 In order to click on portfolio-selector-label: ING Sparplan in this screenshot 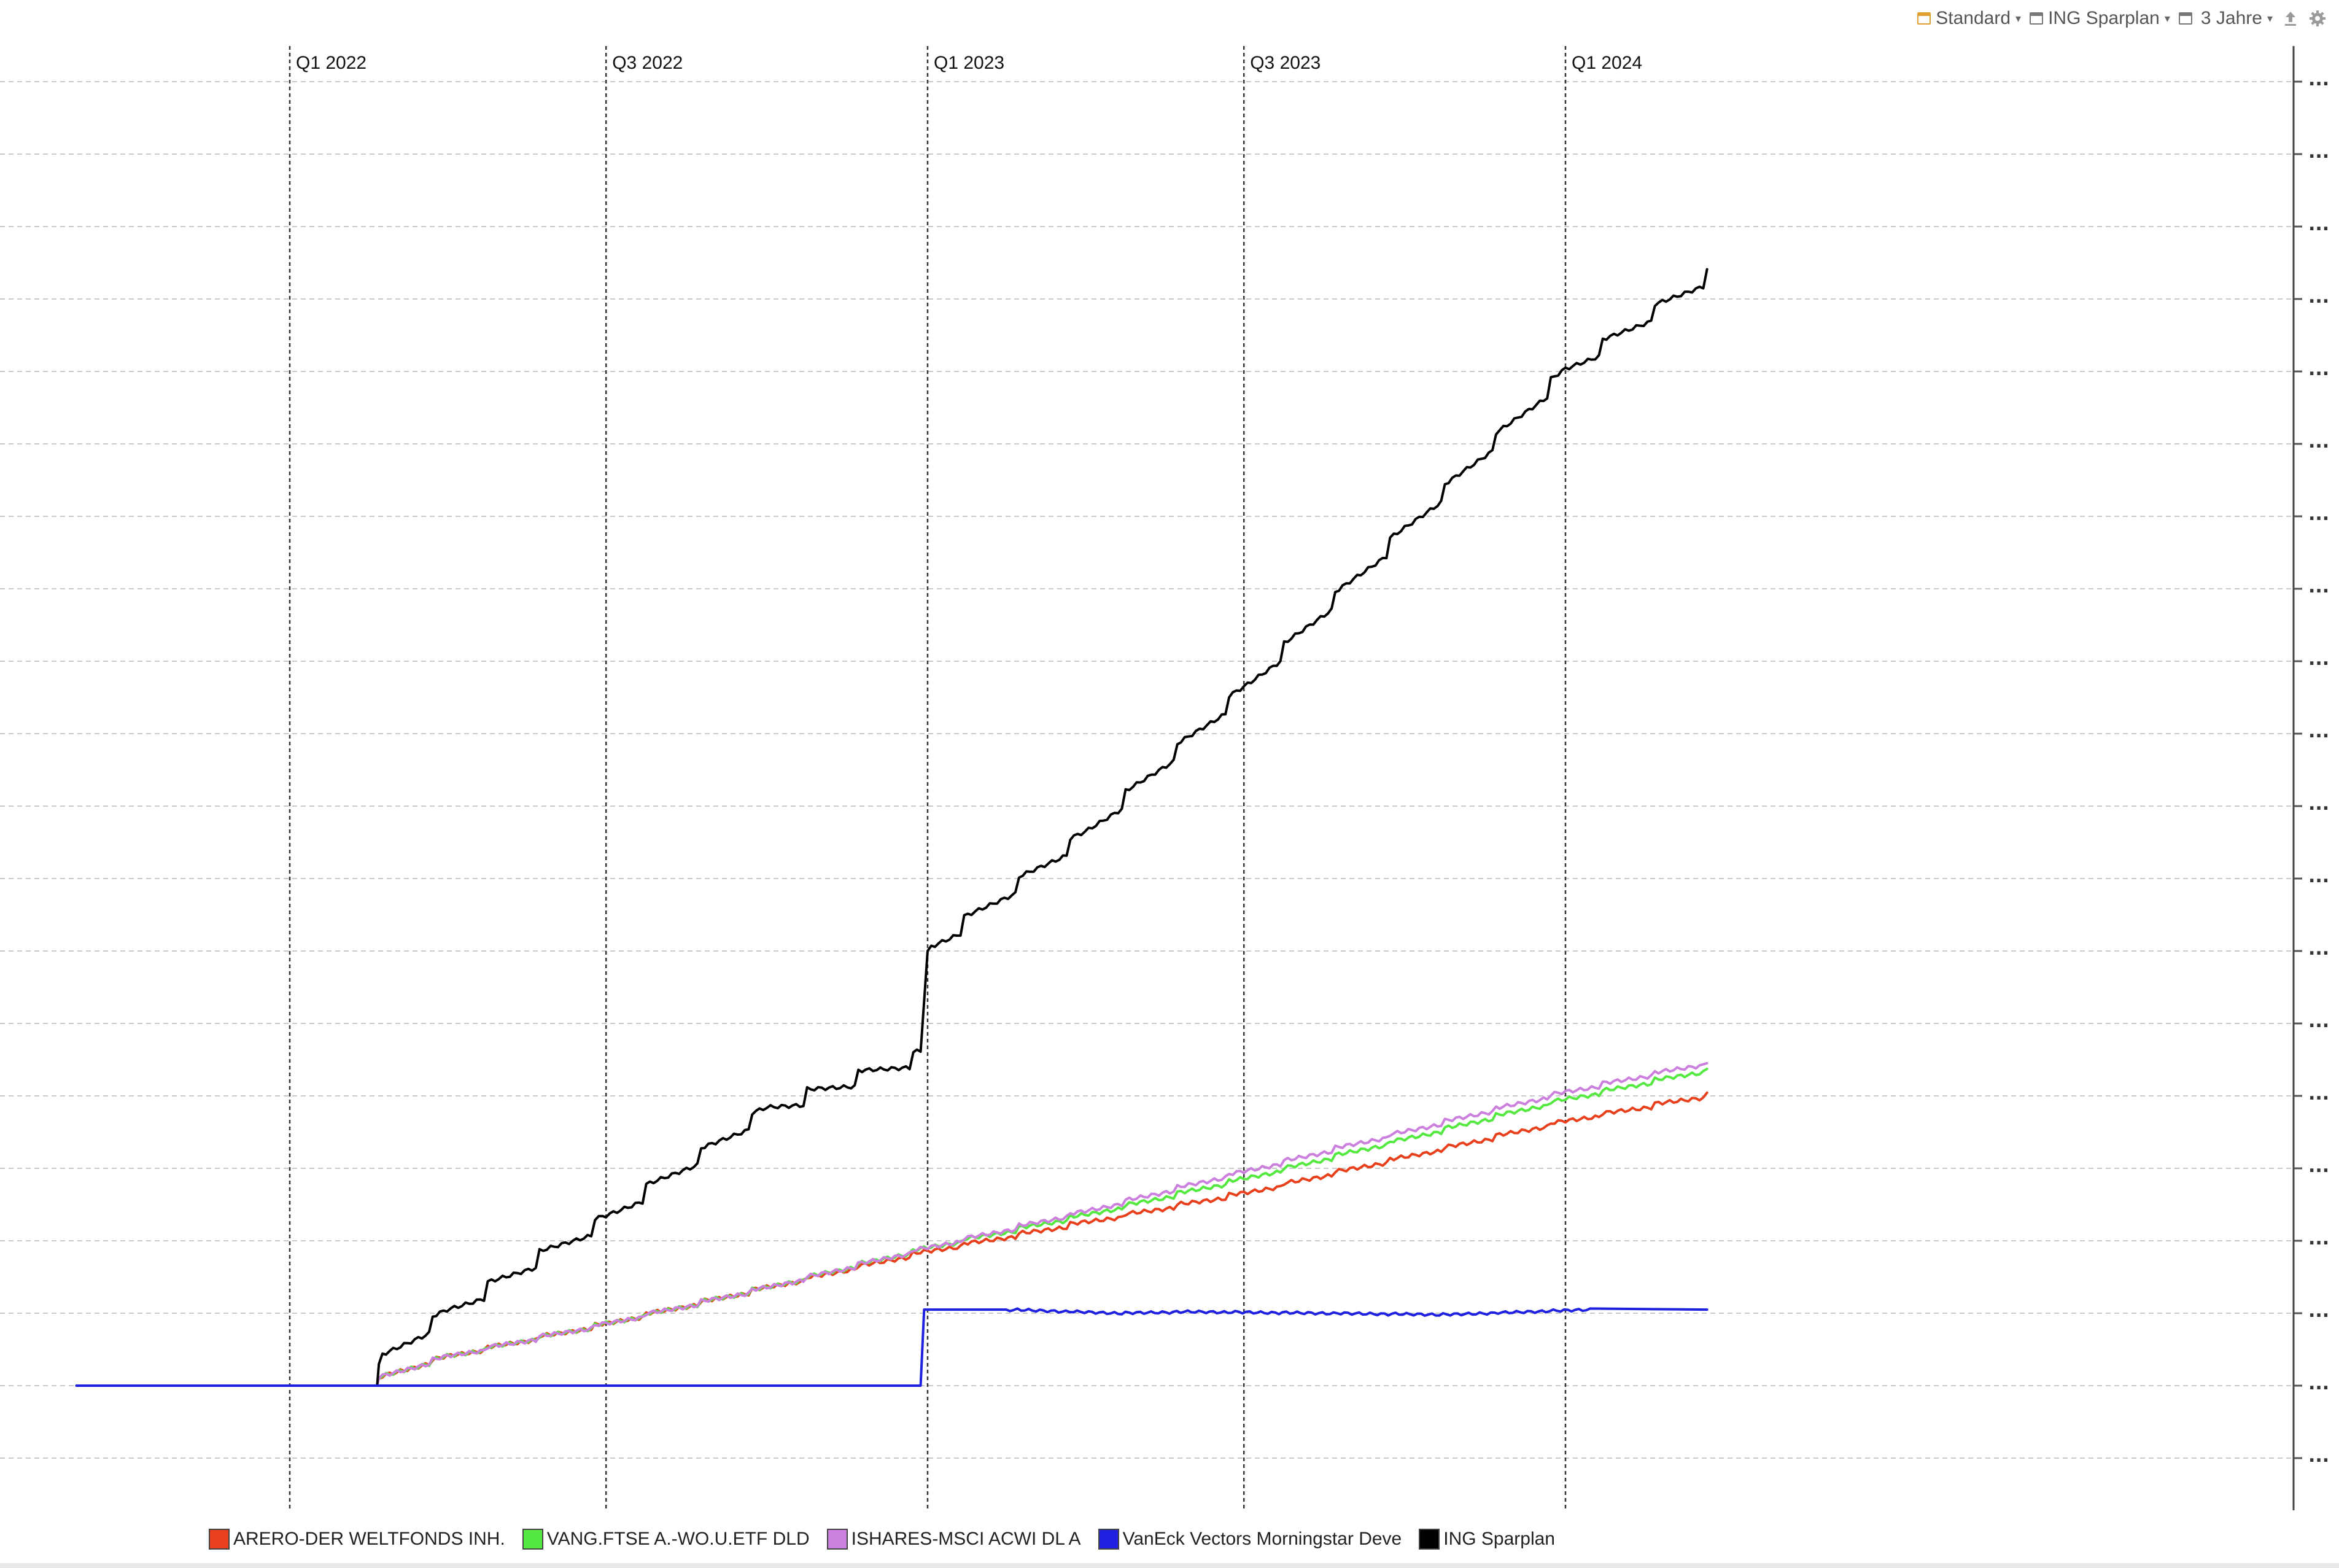, I will do `click(2104, 18)`.